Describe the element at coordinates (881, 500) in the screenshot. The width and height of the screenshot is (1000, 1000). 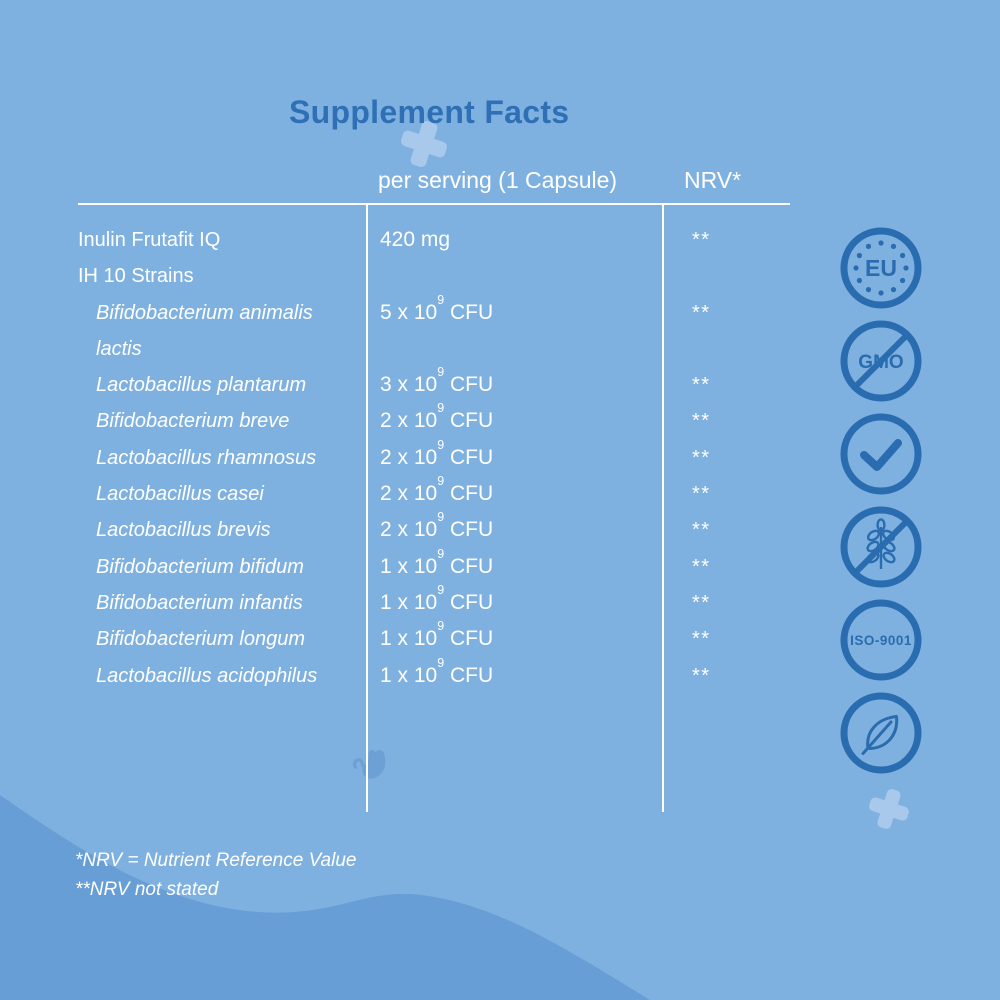
I see `badge-column: EU GMO` at that location.